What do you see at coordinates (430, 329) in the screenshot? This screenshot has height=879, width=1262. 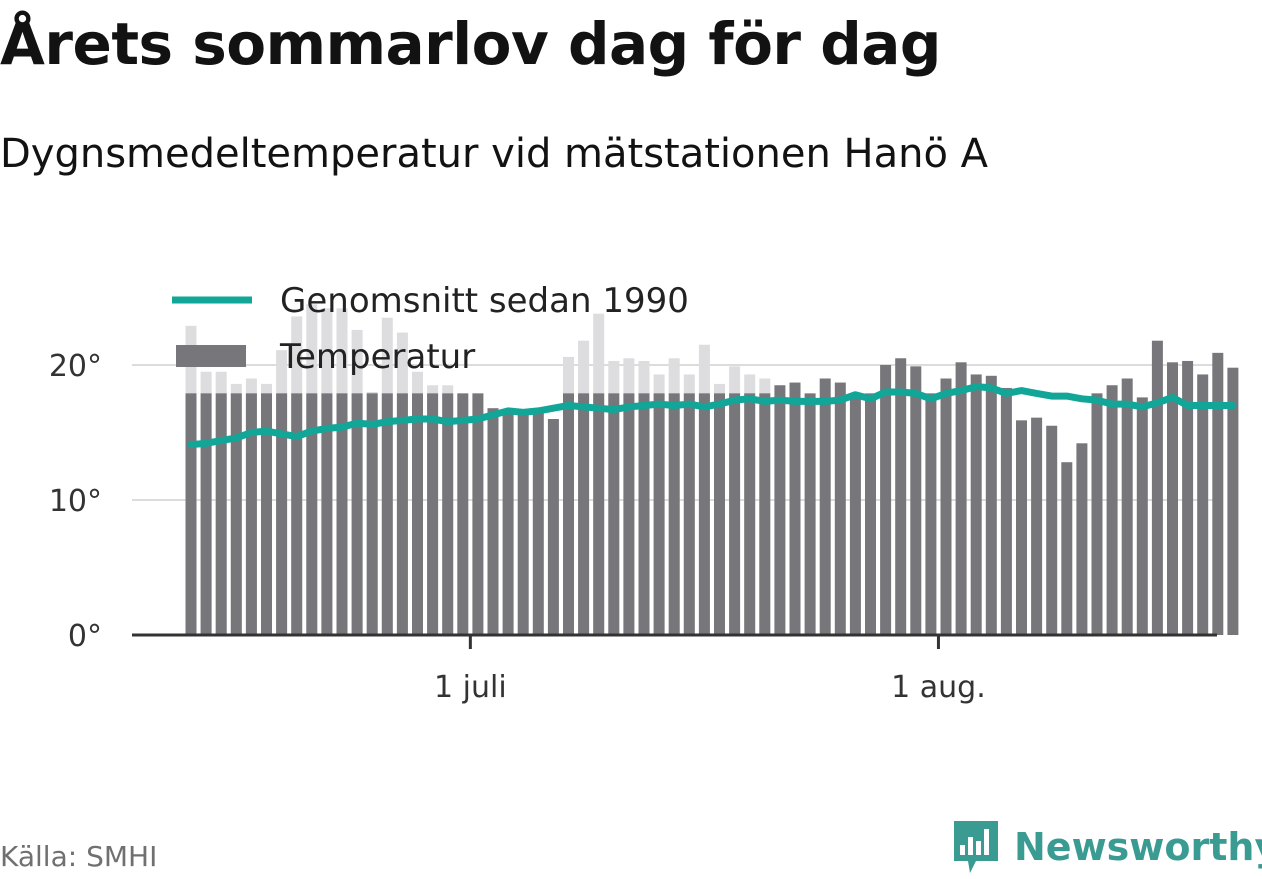 I see `legend: Genomsnitt sedan 1990 Temperatur` at bounding box center [430, 329].